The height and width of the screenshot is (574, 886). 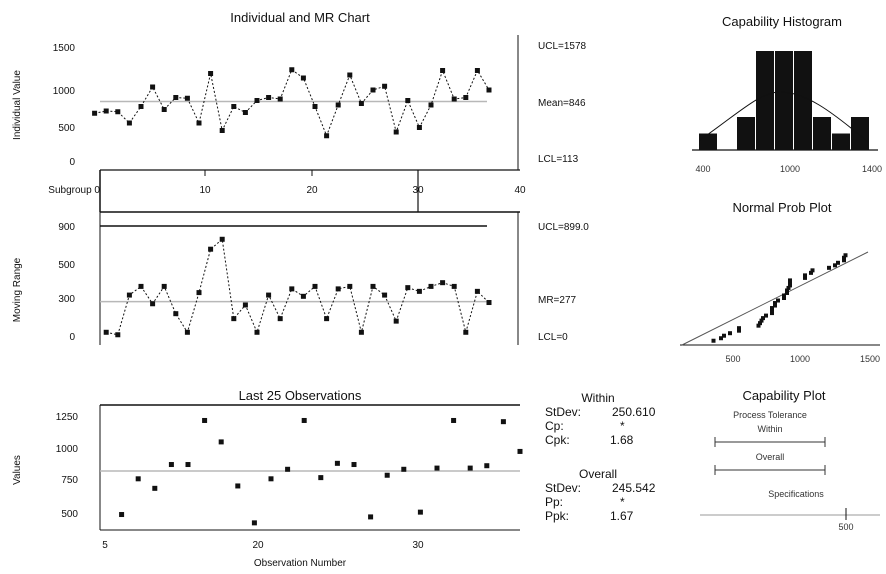 I want to click on mr-ytick: 300, so click(x=66, y=299).